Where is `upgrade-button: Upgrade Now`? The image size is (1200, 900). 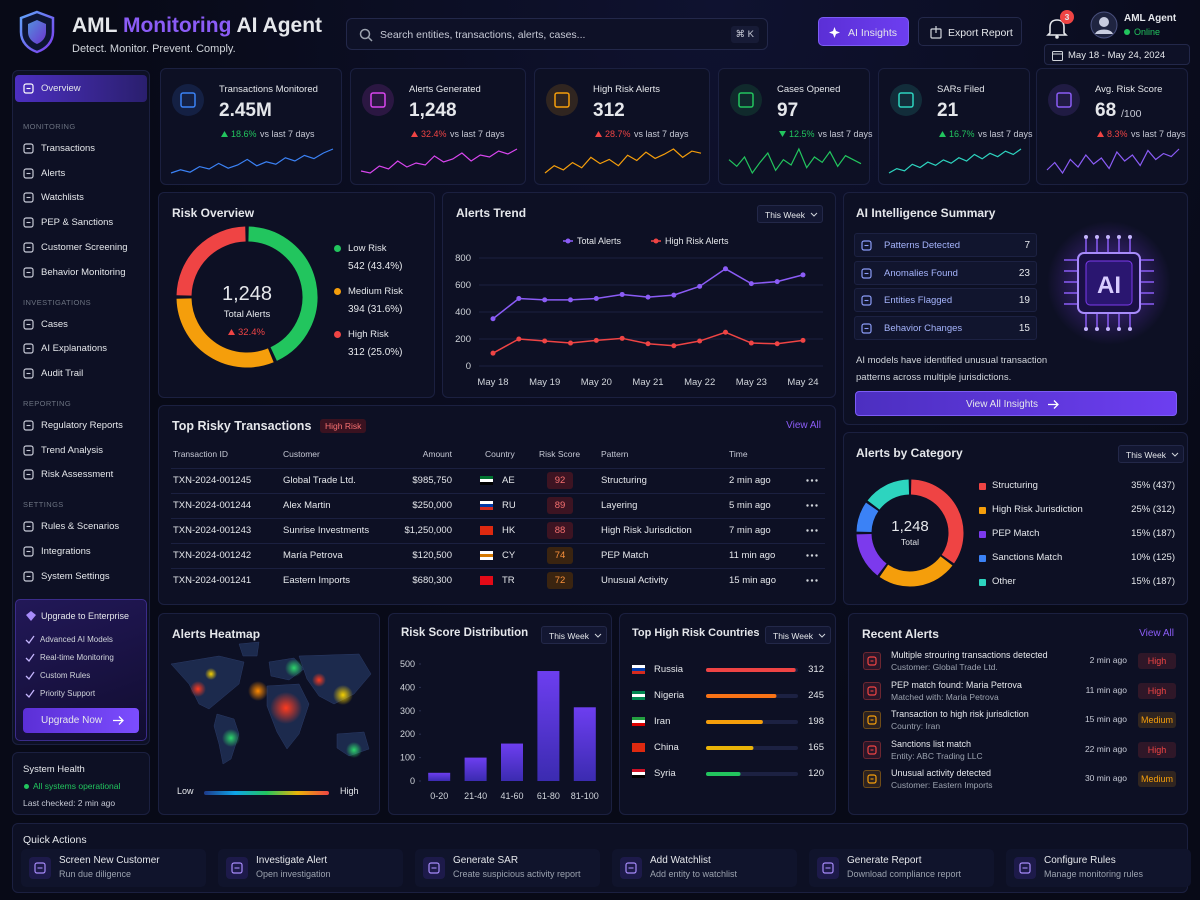
upgrade-button: Upgrade Now is located at coordinates (81, 720).